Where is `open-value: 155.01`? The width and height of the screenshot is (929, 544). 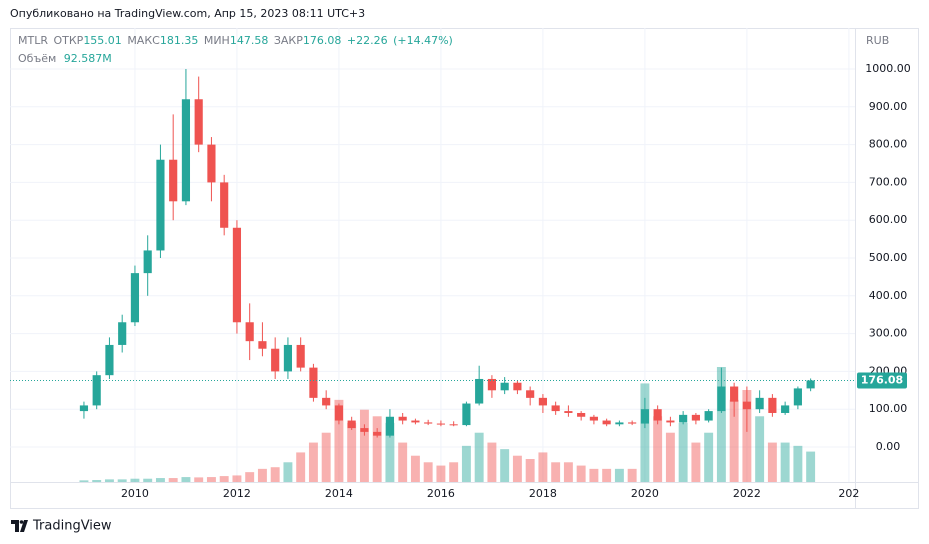 open-value: 155.01 is located at coordinates (102, 40).